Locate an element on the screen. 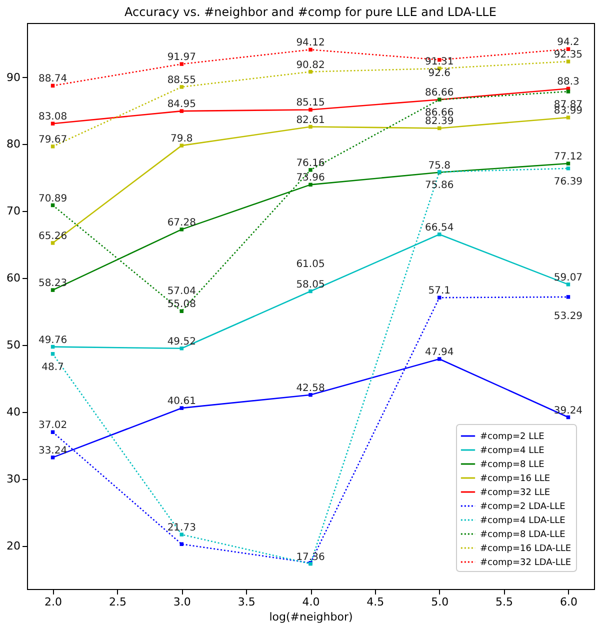 This screenshot has height=628, width=604. data-label: 42.58 is located at coordinates (310, 388).